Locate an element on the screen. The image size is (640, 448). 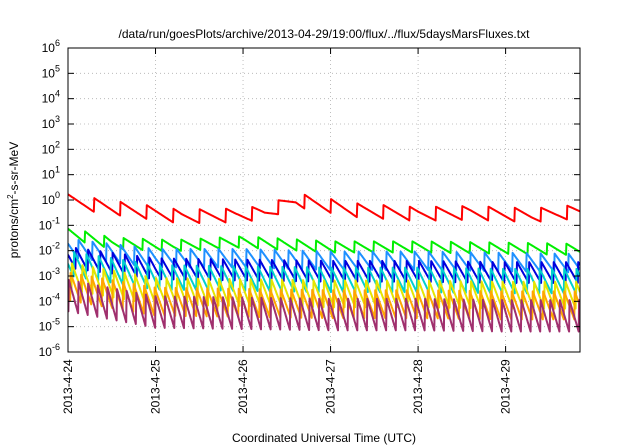
y-tick-label: 10⁻³ is located at coordinates (49, 274).